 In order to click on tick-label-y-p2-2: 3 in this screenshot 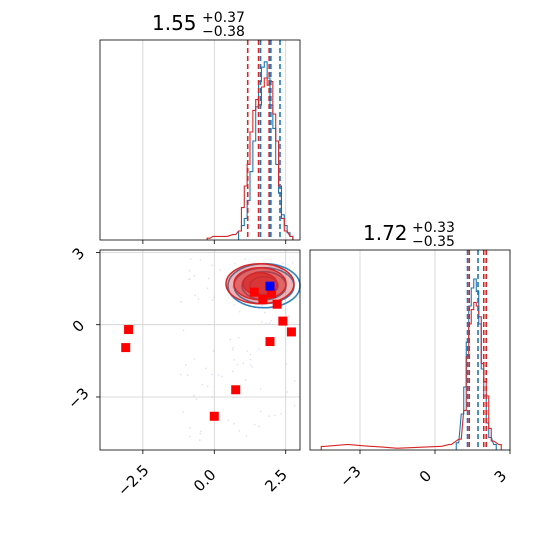, I will do `click(78, 253)`.